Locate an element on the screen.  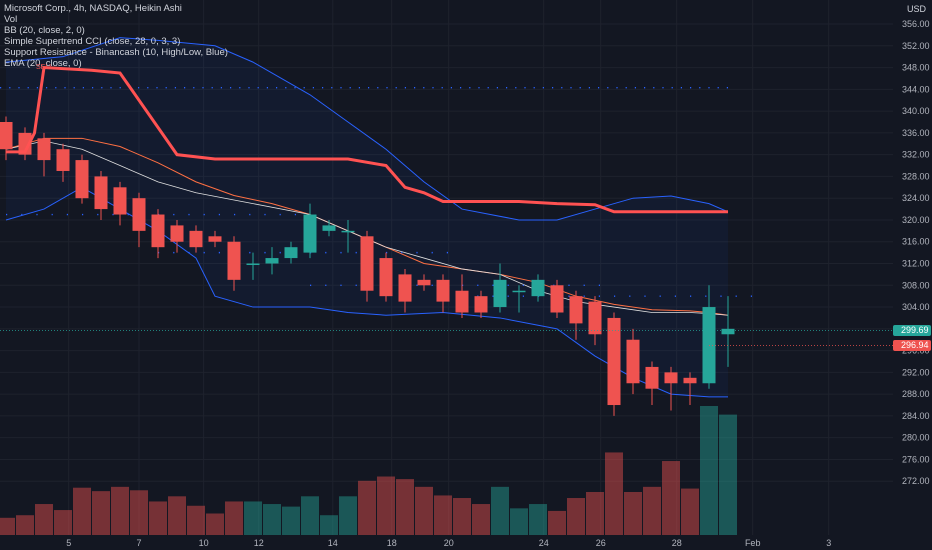
x-tick-label: 20 is located at coordinates (449, 543).